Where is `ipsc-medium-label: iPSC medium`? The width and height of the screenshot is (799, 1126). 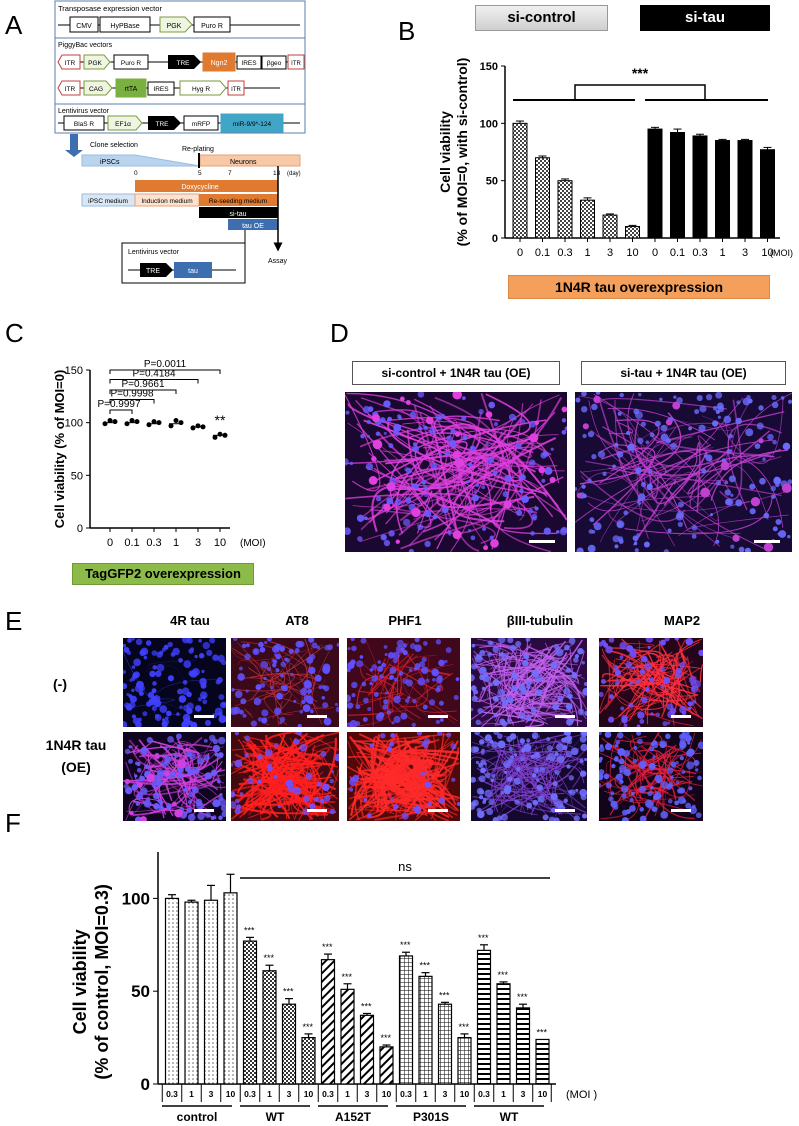 ipsc-medium-label: iPSC medium is located at coordinates (108, 201).